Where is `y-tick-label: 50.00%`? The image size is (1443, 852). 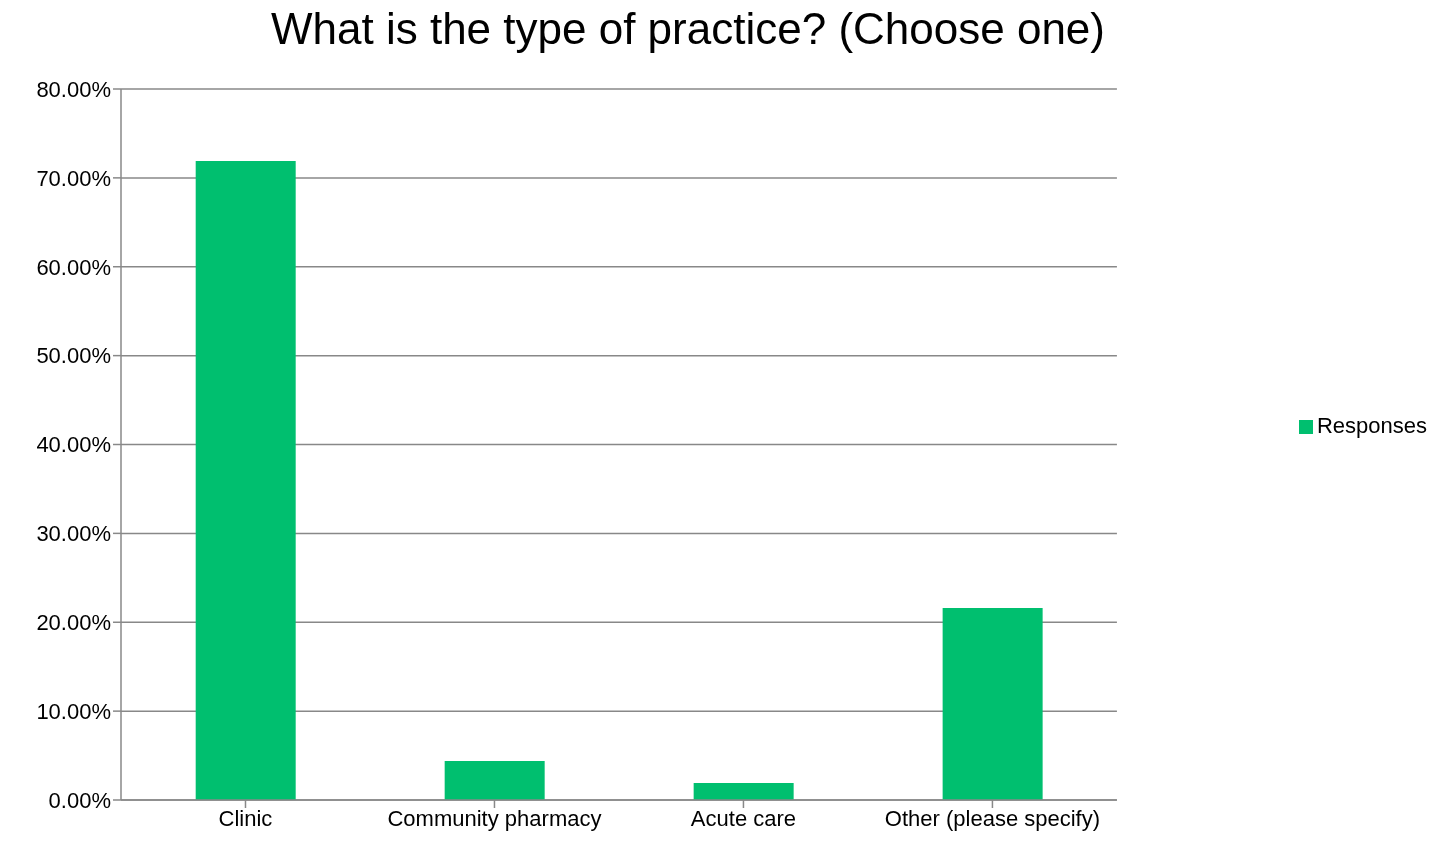
y-tick-label: 50.00% is located at coordinates (73, 356).